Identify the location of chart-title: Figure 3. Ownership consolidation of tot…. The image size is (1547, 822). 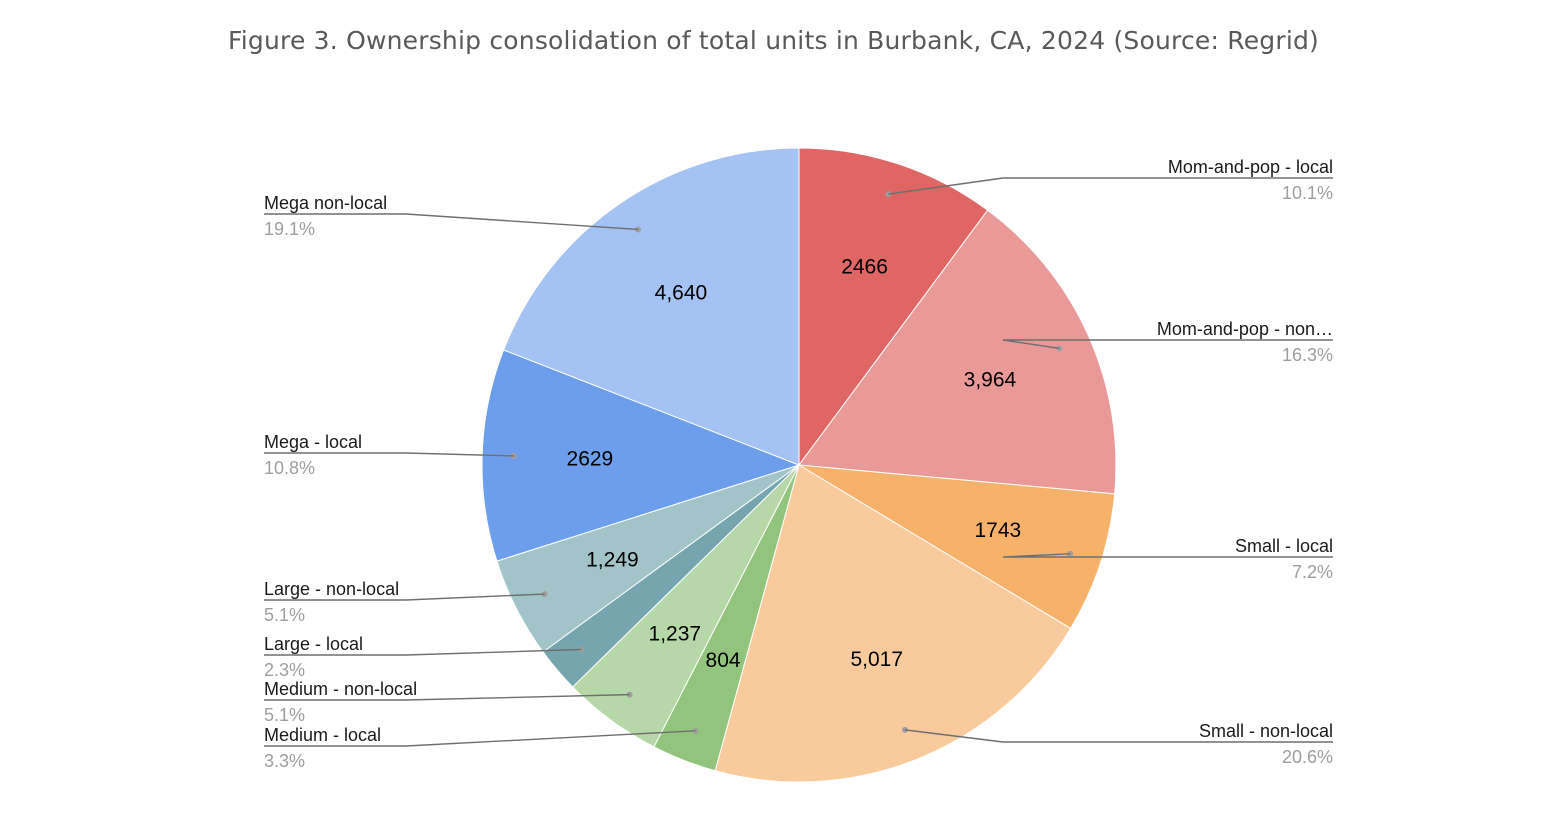
(773, 40).